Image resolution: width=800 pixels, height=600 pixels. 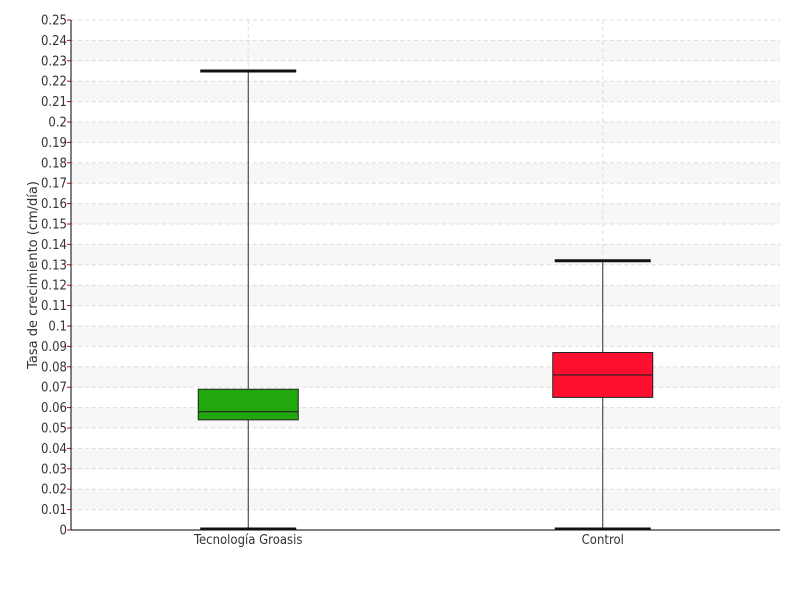 I want to click on y-tick-label: 0.23, so click(x=54, y=61).